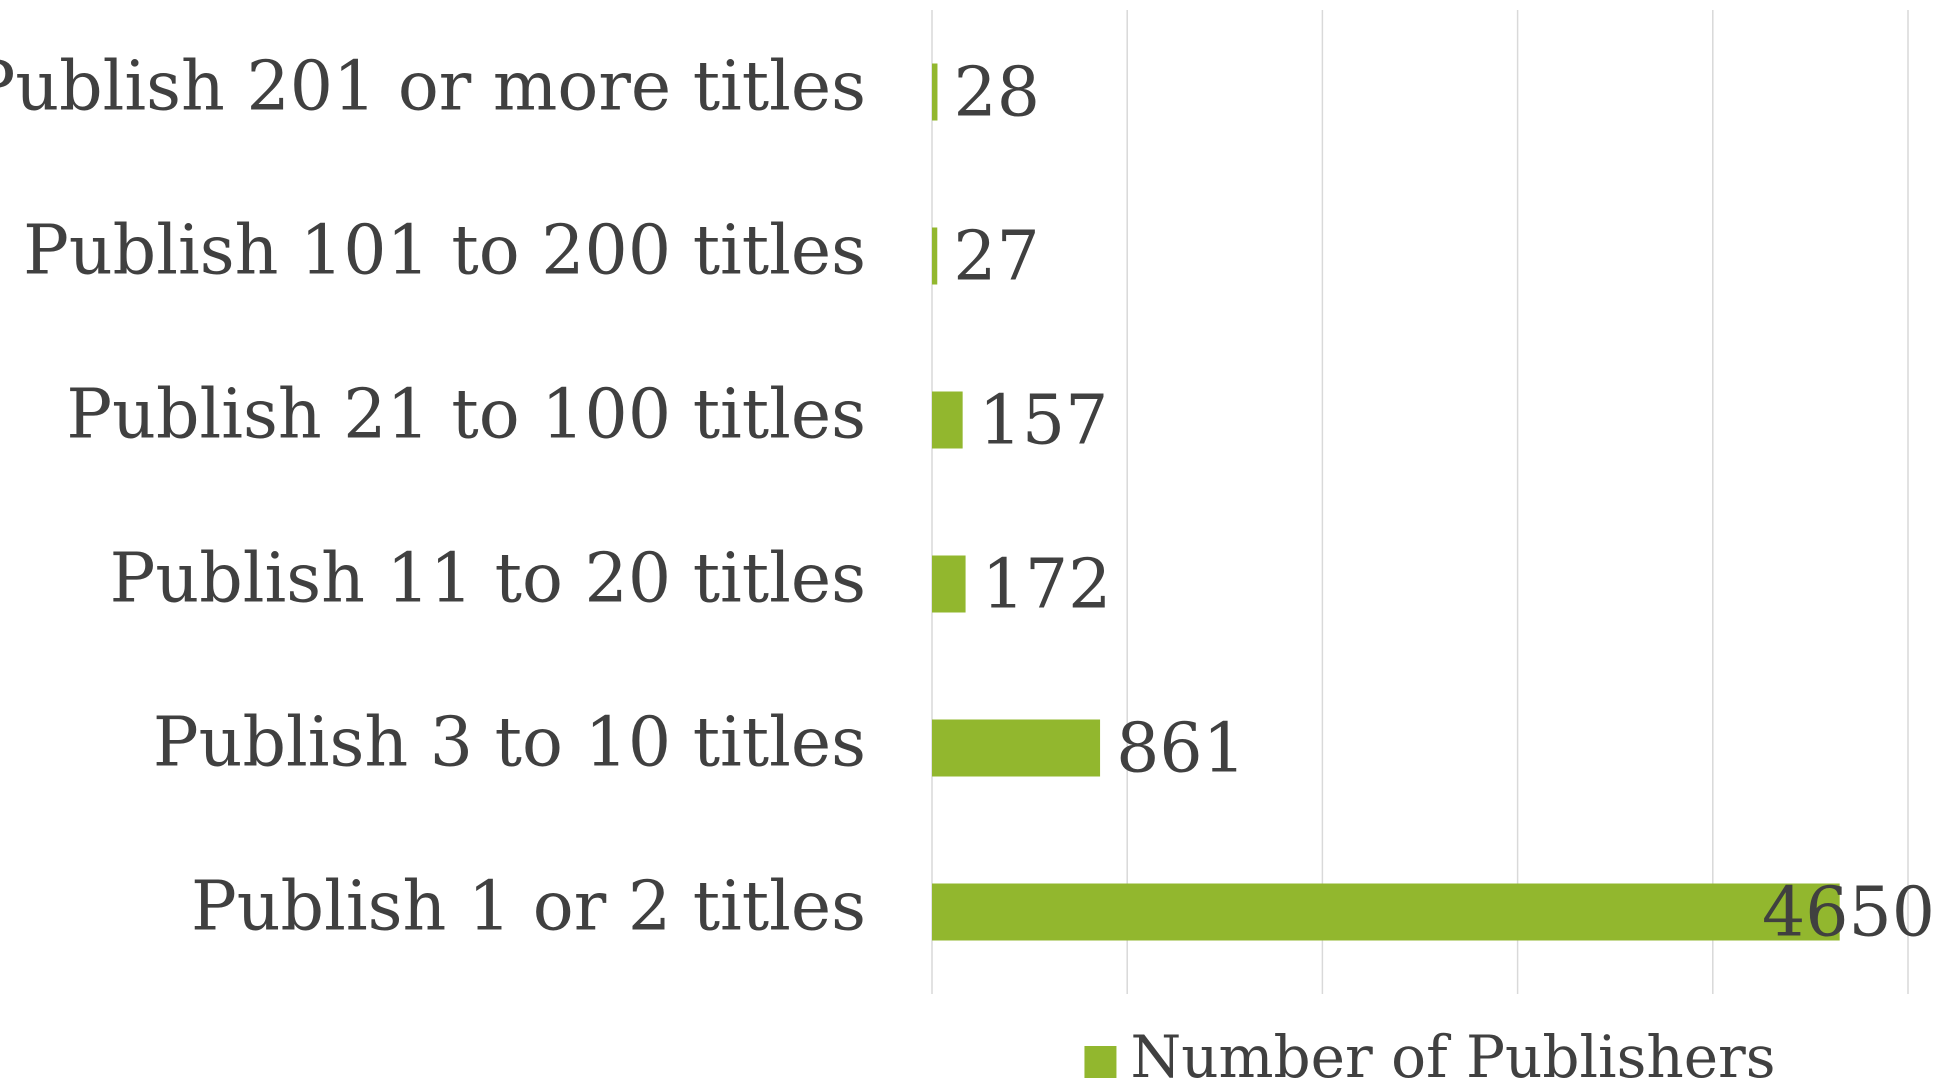 The image size is (1939, 1086). What do you see at coordinates (466, 415) in the screenshot?
I see `category-label: Publish 21 to 100 titles` at bounding box center [466, 415].